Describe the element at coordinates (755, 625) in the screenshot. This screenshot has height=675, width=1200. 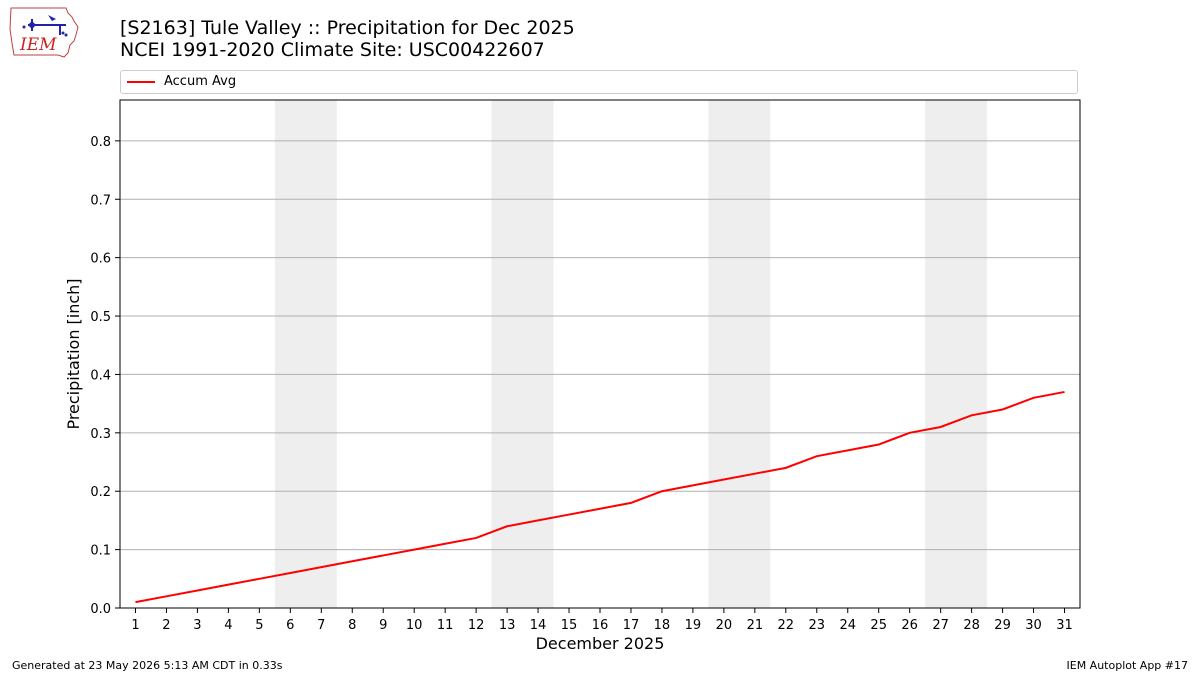
I see `x-tick-label: 21` at that location.